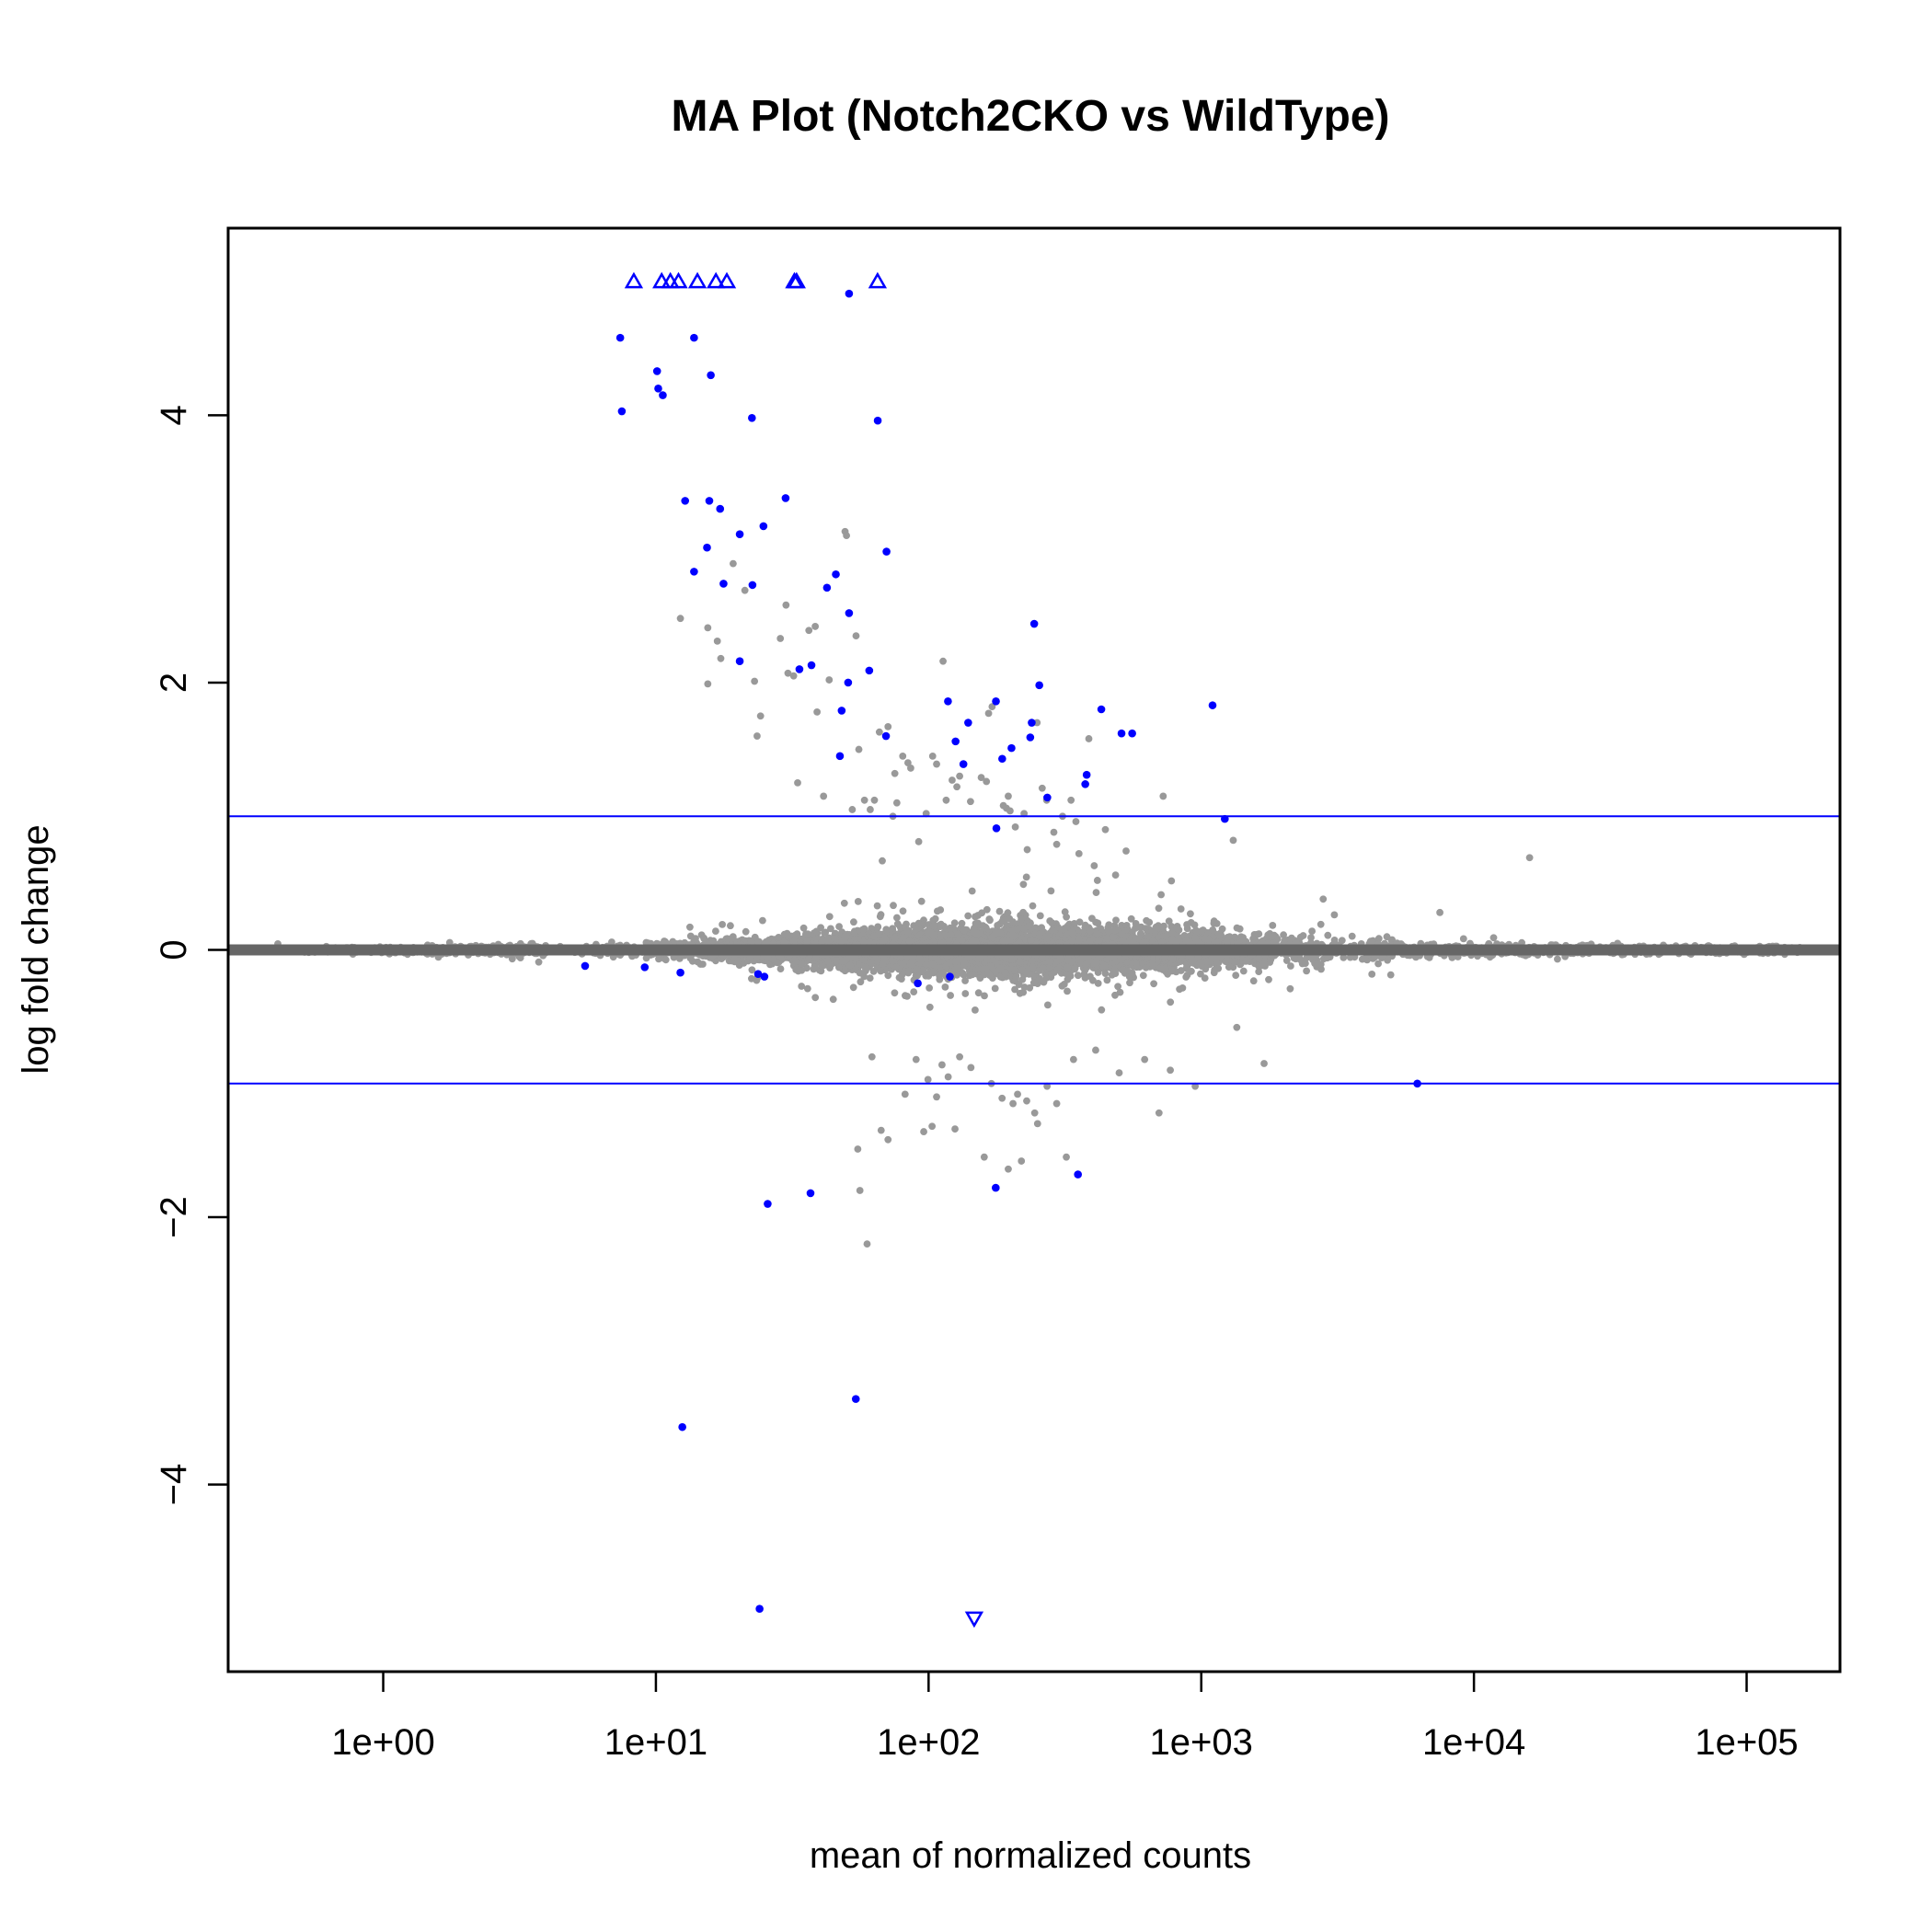  What do you see at coordinates (1031, 116) in the screenshot?
I see `chart-title: MA Plot (Notch2CKO vs WildType)` at bounding box center [1031, 116].